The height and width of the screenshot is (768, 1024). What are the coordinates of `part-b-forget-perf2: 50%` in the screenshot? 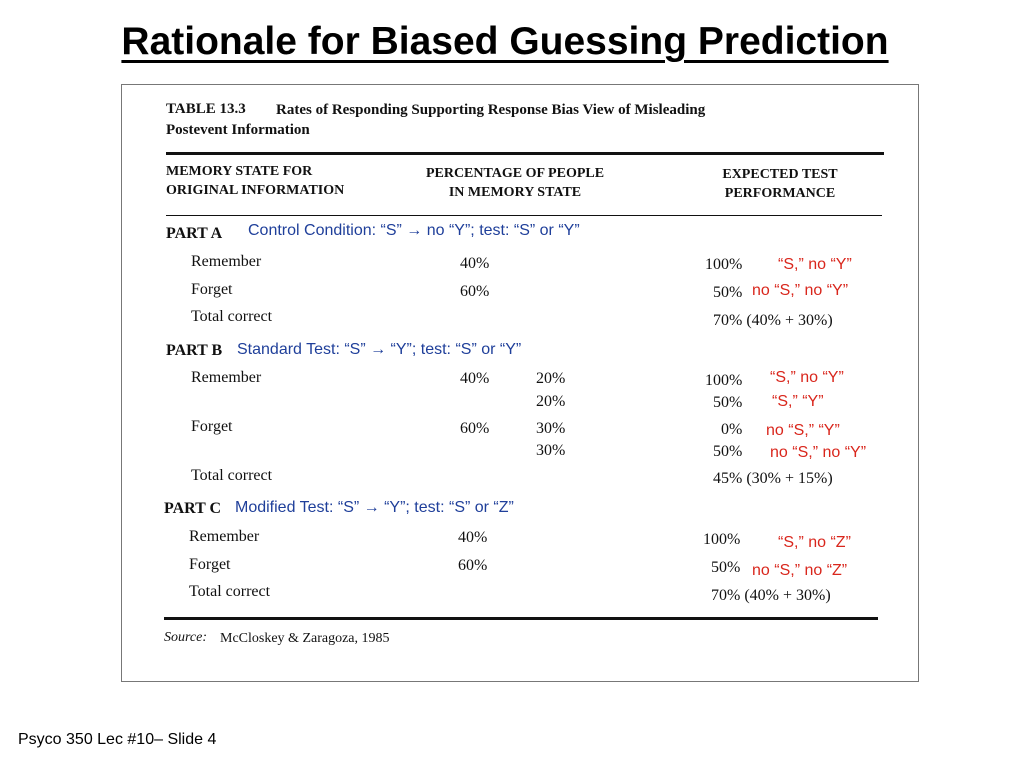 It's located at (728, 451).